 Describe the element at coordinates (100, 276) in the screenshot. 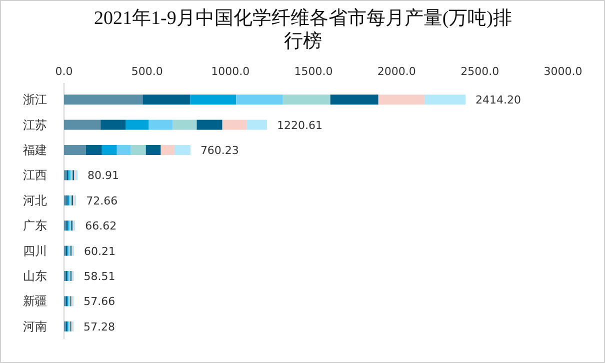

I see `total-label: 58.51` at that location.